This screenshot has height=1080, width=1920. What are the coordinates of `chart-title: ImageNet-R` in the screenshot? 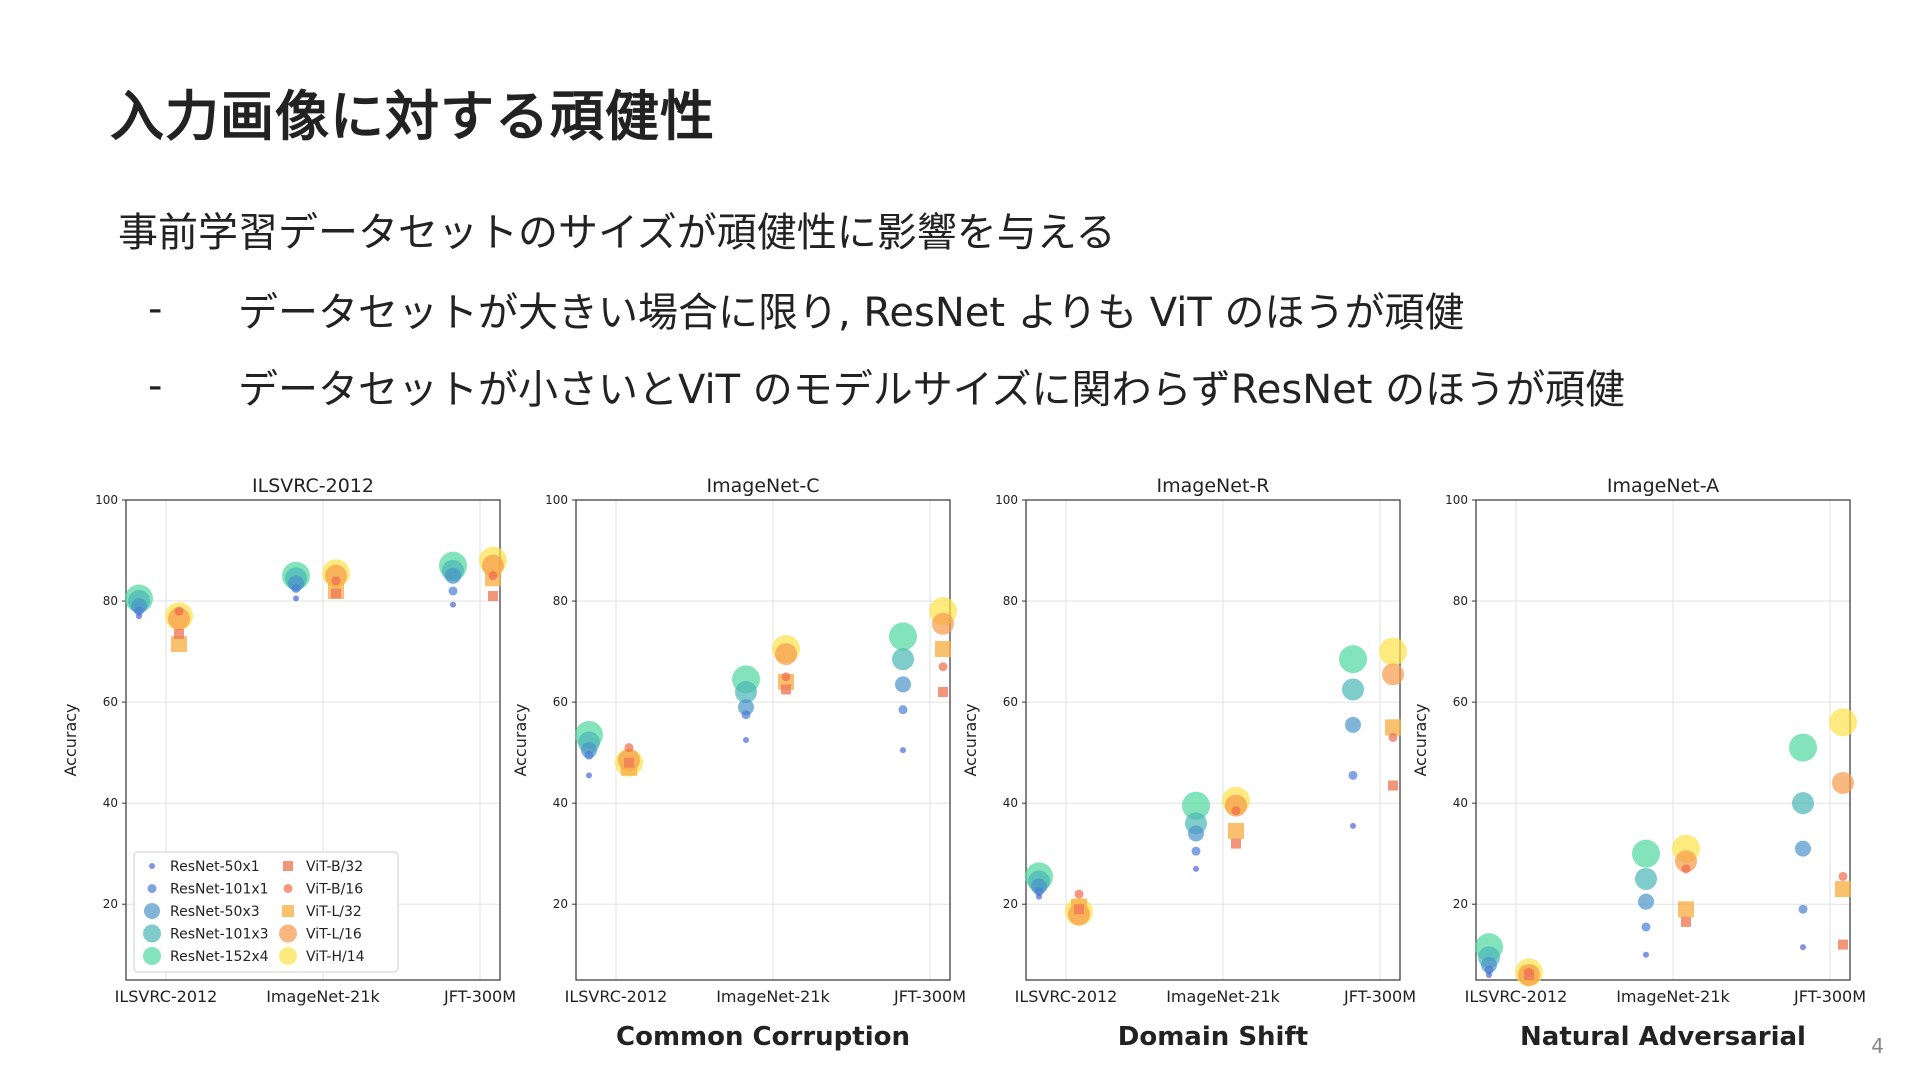 It's located at (1213, 486).